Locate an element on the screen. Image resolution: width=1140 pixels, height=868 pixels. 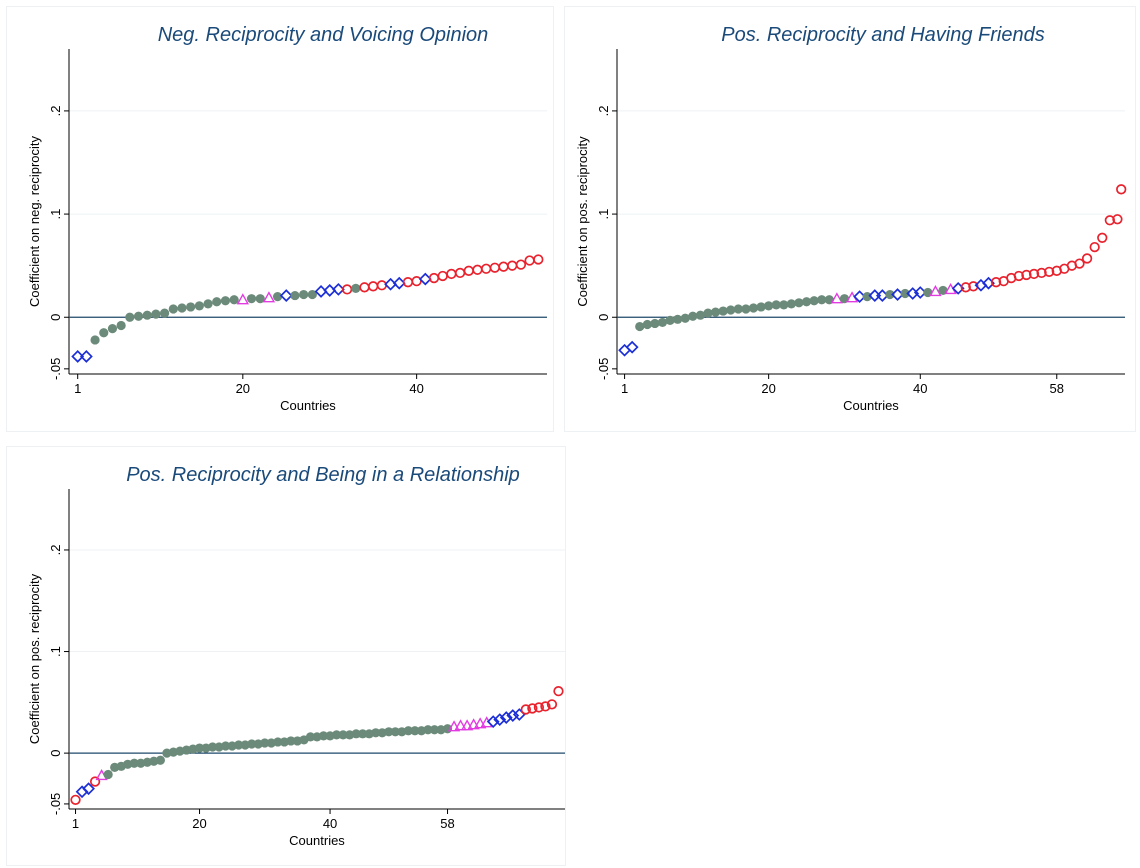
x-tick-label: 58 is located at coordinates (1057, 388).